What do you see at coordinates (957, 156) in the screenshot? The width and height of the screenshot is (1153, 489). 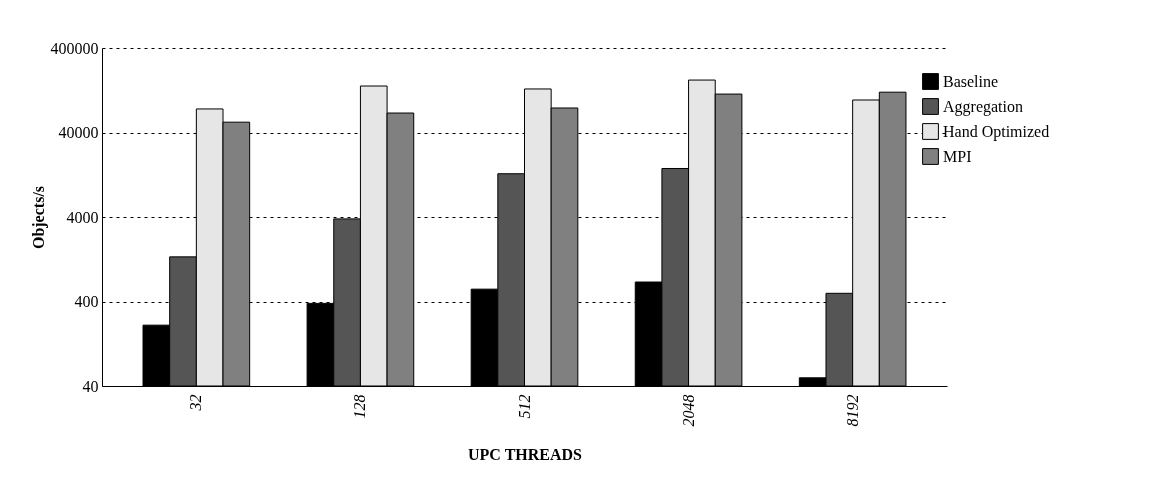 I see `legend-label: MPI` at bounding box center [957, 156].